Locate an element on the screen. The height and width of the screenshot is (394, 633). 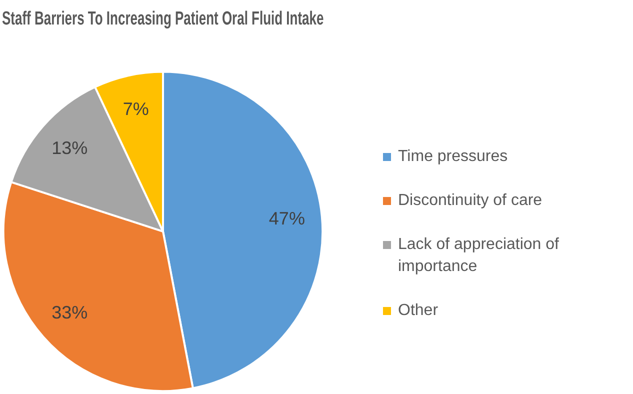
data-label: 33% is located at coordinates (70, 312).